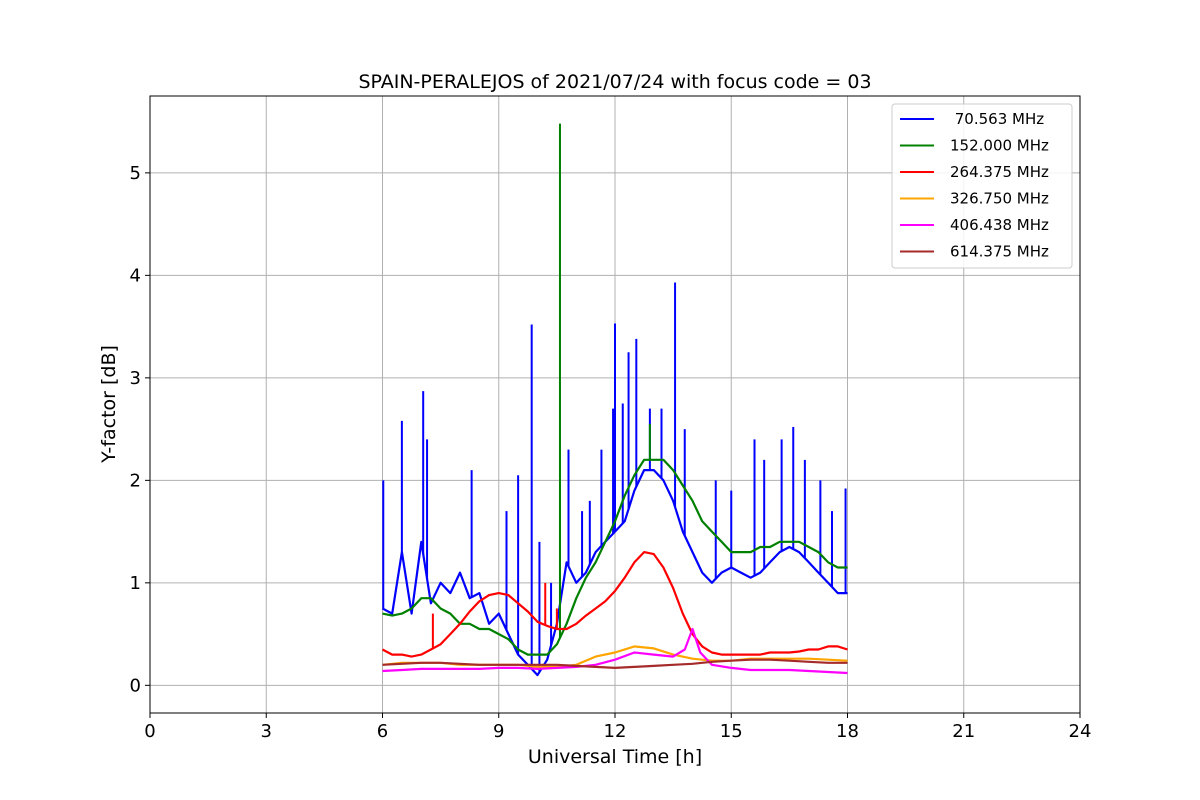 The image size is (1200, 800). What do you see at coordinates (135, 583) in the screenshot?
I see `y-tick-label: 1` at bounding box center [135, 583].